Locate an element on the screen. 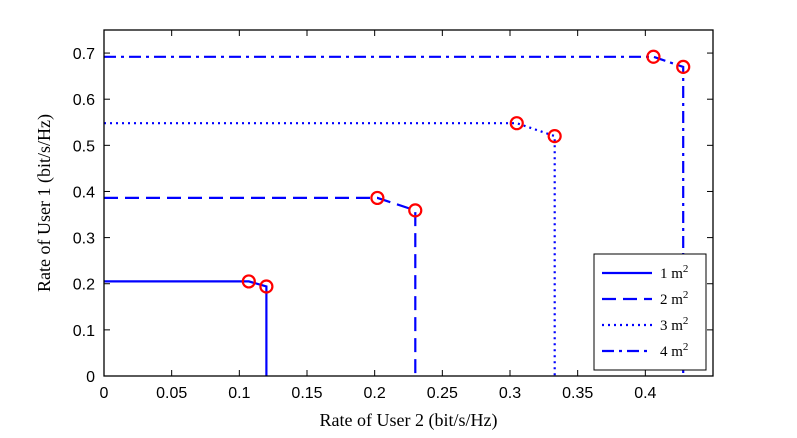  y-tick-label: 0.6 is located at coordinates (84, 100).